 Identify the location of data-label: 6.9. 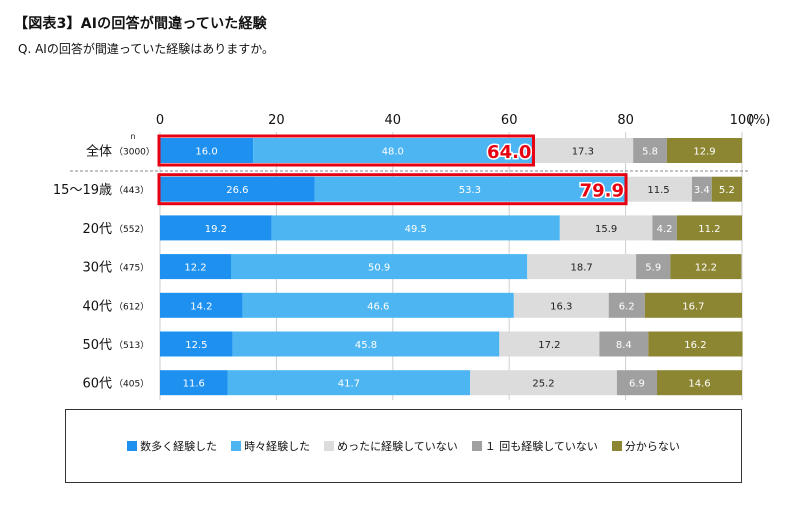
(637, 384).